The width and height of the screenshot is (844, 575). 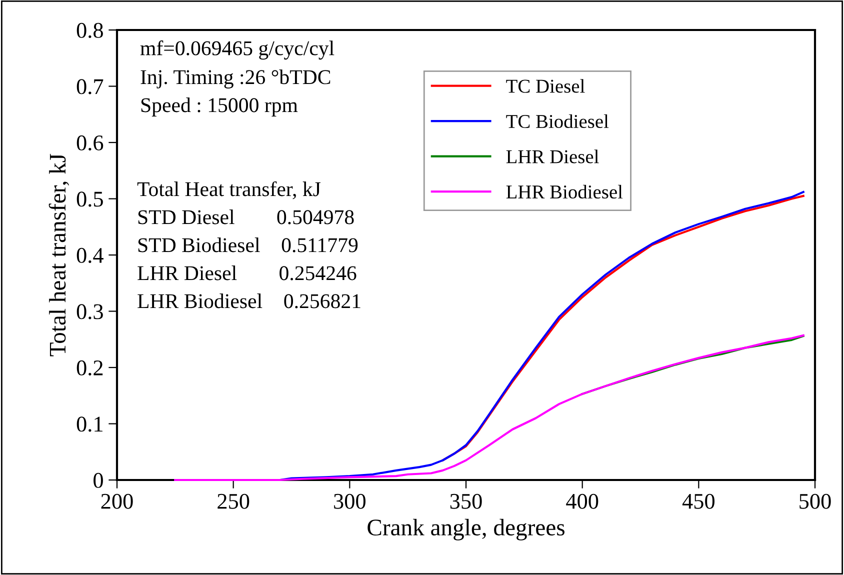 What do you see at coordinates (246, 217) in the screenshot?
I see `annotation: STD Diesel 0.504978` at bounding box center [246, 217].